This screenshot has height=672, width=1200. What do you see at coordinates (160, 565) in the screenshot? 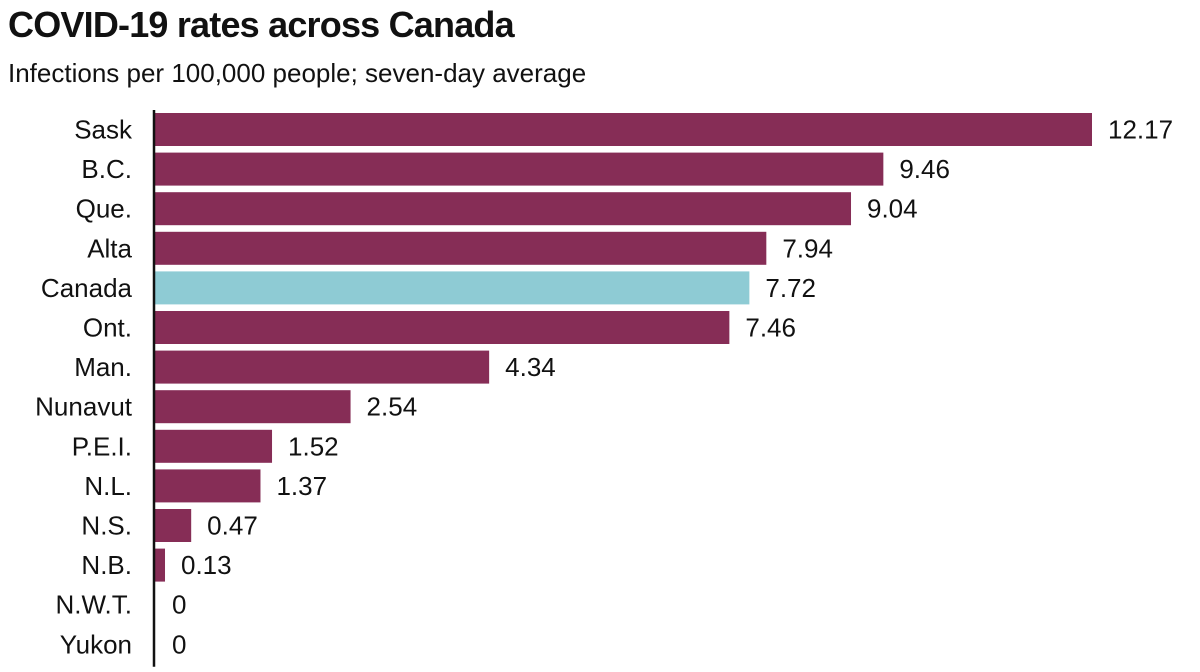
I see `bar-n-b` at bounding box center [160, 565].